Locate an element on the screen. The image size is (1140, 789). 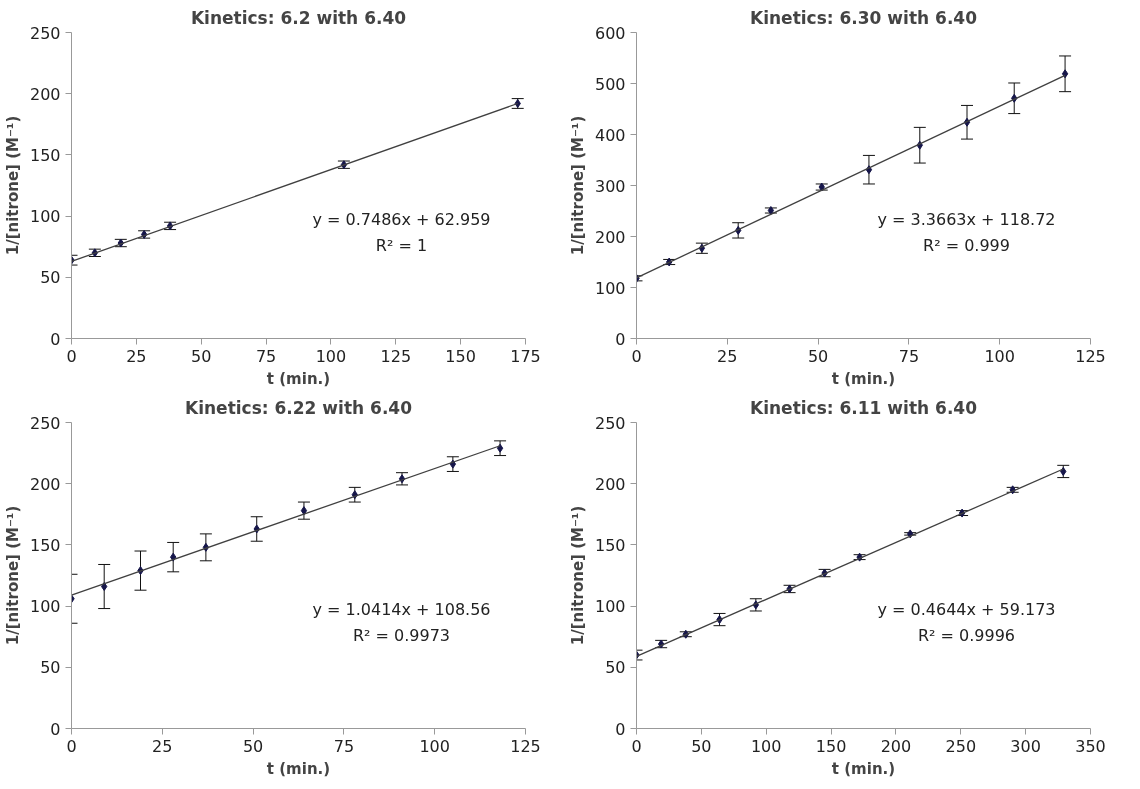
chart-title: Kinetics: 6.22 with 6.40 is located at coordinates (299, 407).